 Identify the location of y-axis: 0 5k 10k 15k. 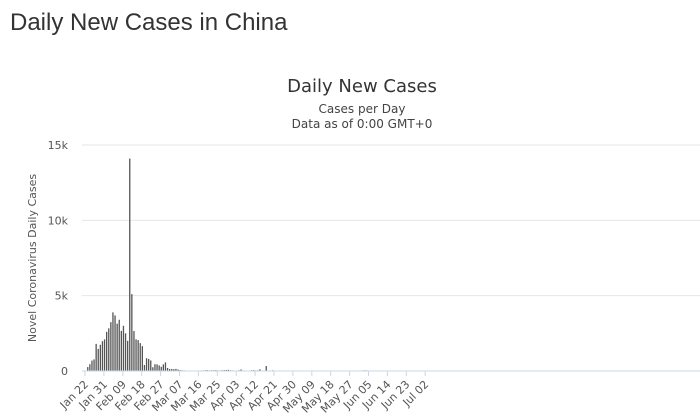
(58, 258).